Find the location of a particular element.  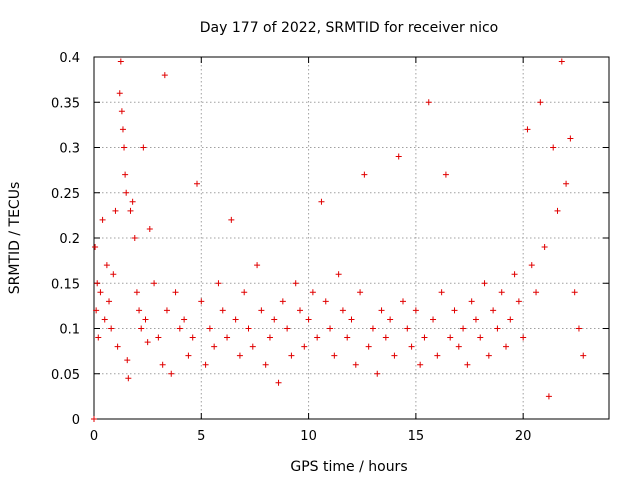

y-tick-label: 0.2 is located at coordinates (69, 239).